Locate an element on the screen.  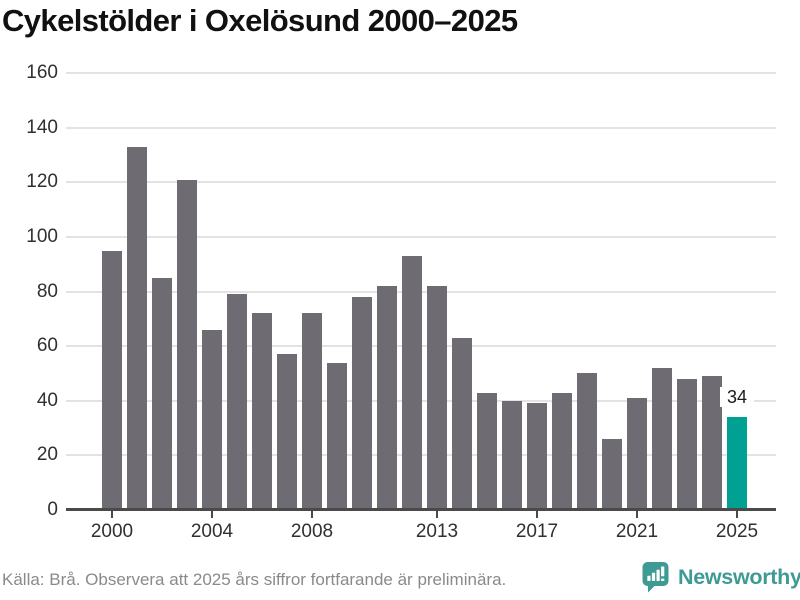
y-axis-tick-label: 0 is located at coordinates (52, 509).